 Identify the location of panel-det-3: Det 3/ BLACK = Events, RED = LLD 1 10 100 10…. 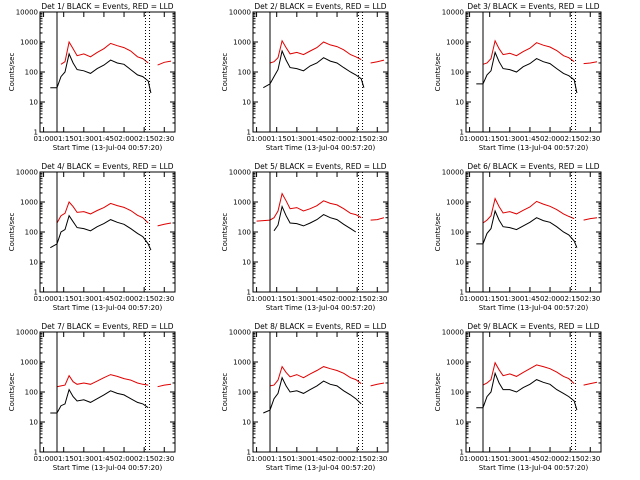
(518, 77).